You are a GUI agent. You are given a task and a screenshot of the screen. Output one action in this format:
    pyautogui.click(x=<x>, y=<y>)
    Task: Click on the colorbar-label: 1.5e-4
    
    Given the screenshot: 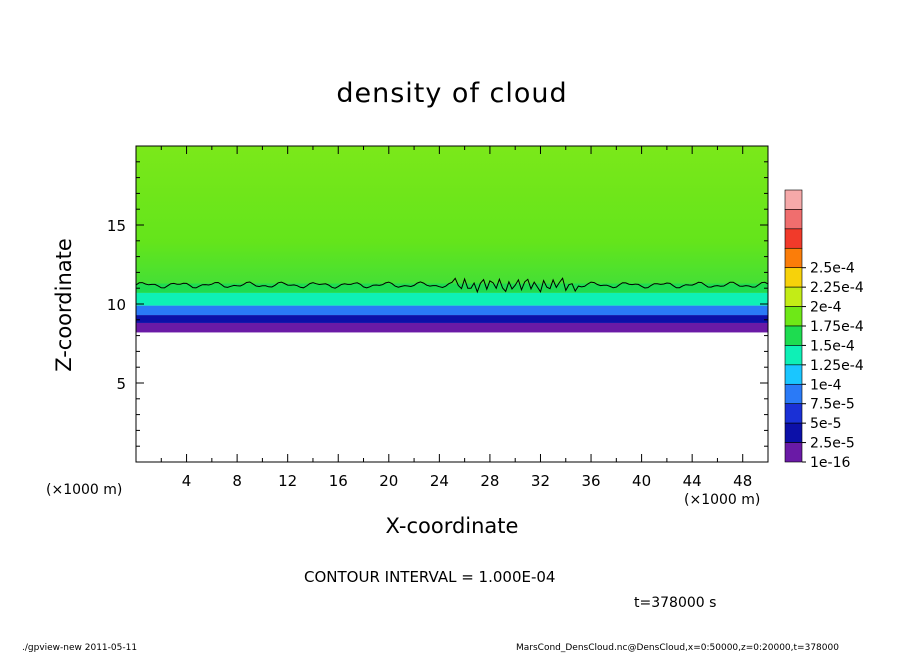 What is the action you would take?
    pyautogui.click(x=832, y=346)
    